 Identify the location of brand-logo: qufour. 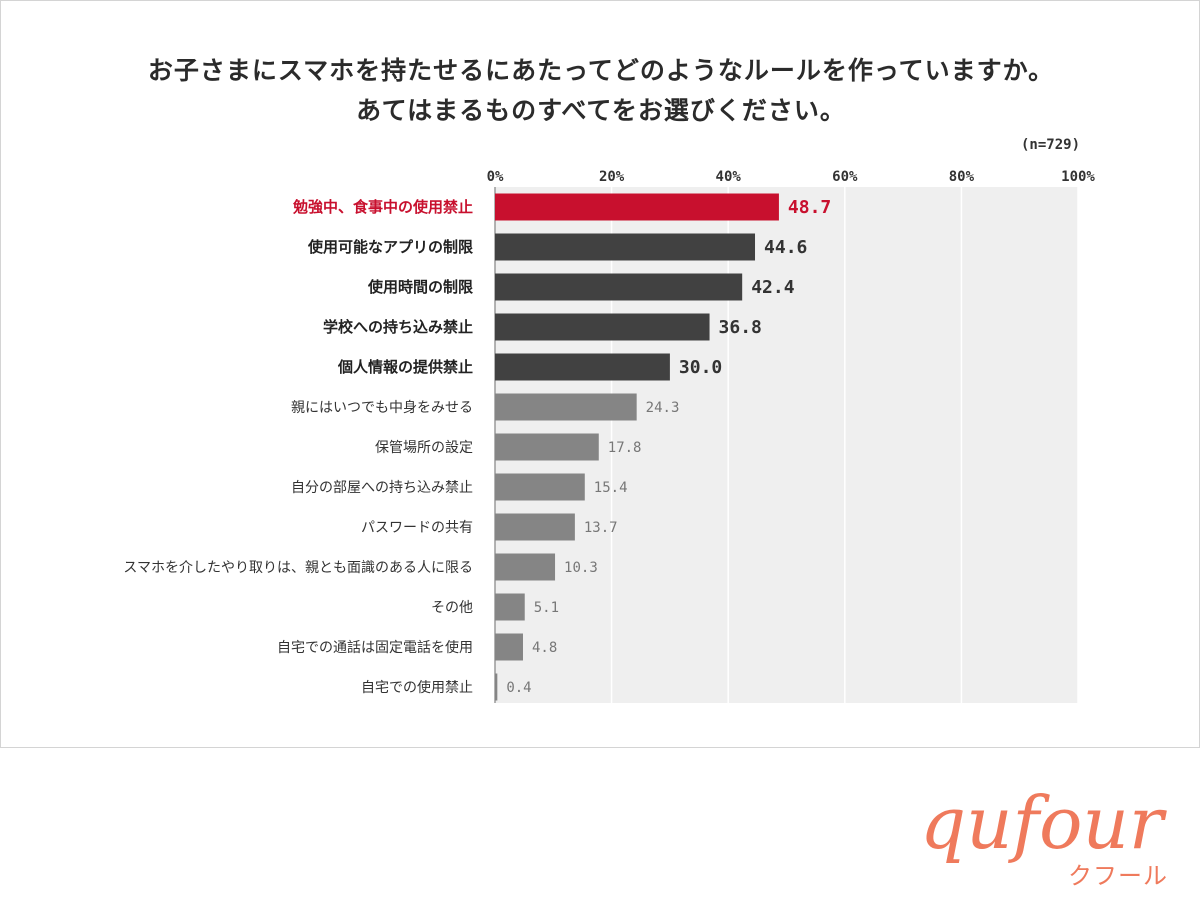
(1043, 823).